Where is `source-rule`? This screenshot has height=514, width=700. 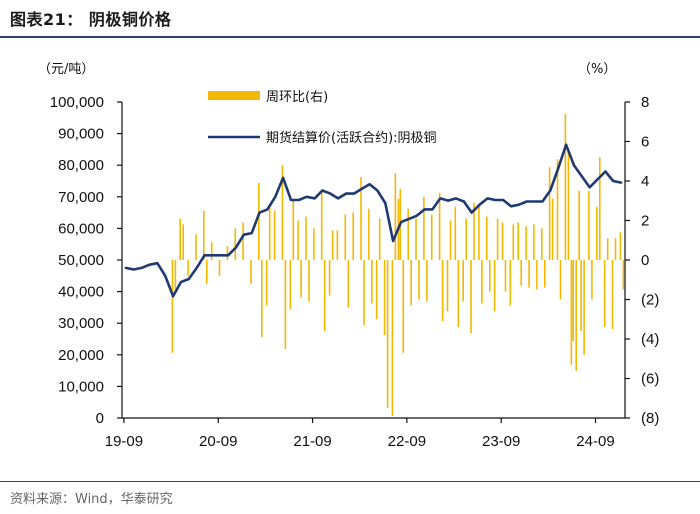
source-rule is located at coordinates (350, 481).